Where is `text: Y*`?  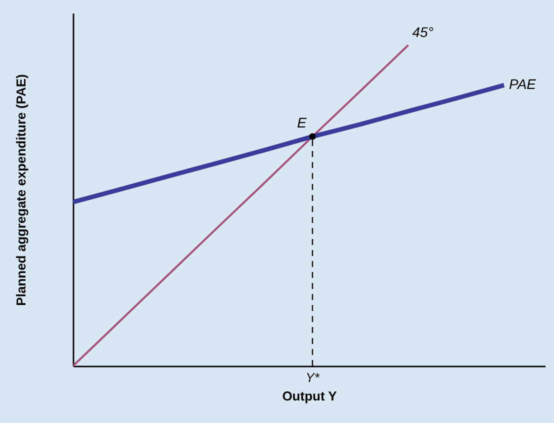 text: Y* is located at coordinates (313, 377).